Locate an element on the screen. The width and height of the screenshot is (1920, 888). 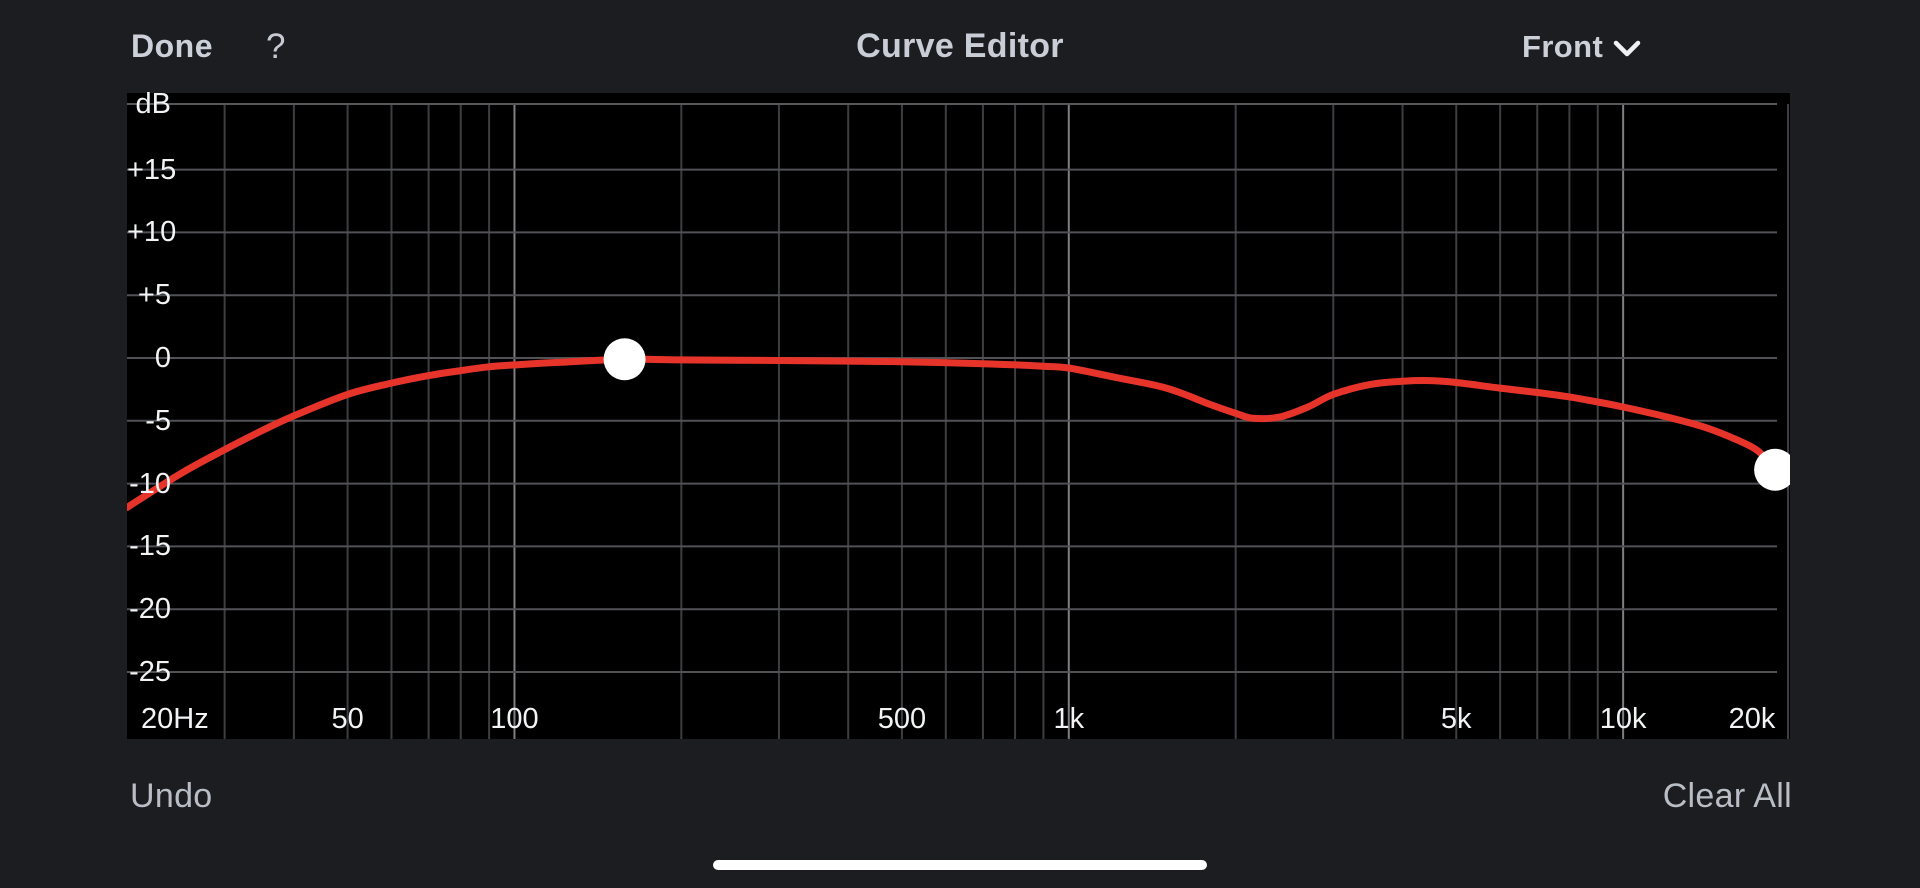
output-selector-label: Front is located at coordinates (1563, 46).